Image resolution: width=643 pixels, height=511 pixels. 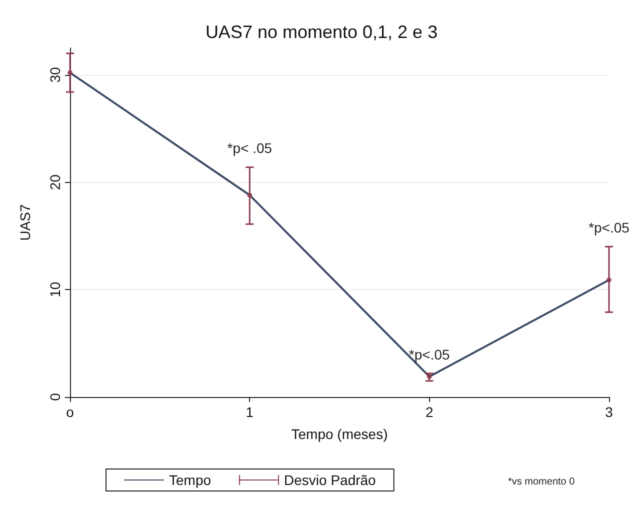 What do you see at coordinates (55, 290) in the screenshot?
I see `y-tick-label: 10` at bounding box center [55, 290].